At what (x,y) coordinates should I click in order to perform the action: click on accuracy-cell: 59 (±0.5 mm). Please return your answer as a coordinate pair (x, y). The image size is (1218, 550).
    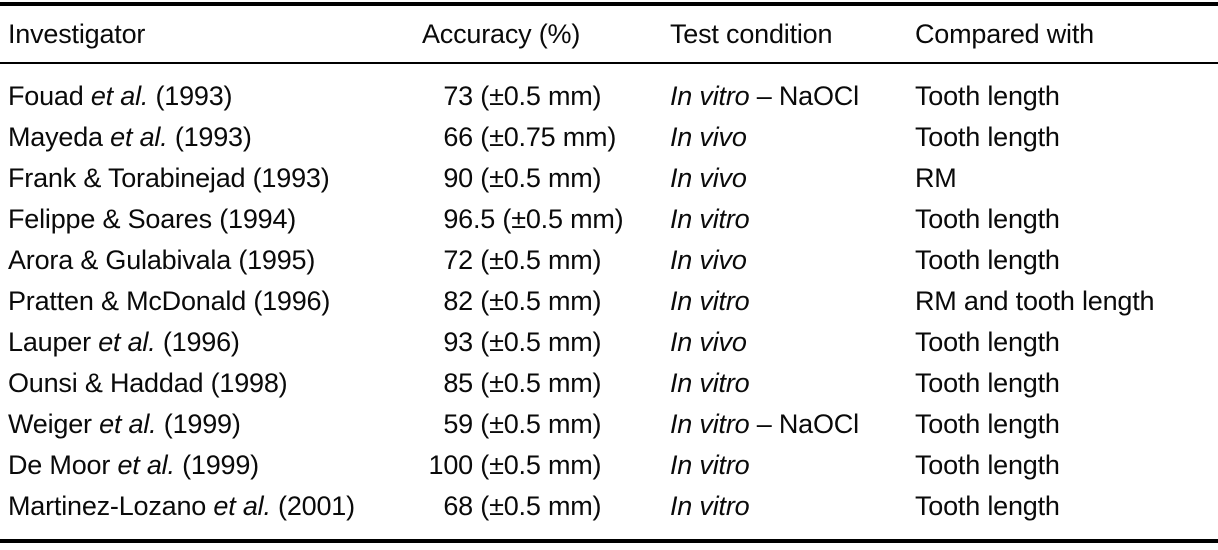
    Looking at the image, I should click on (543, 424).